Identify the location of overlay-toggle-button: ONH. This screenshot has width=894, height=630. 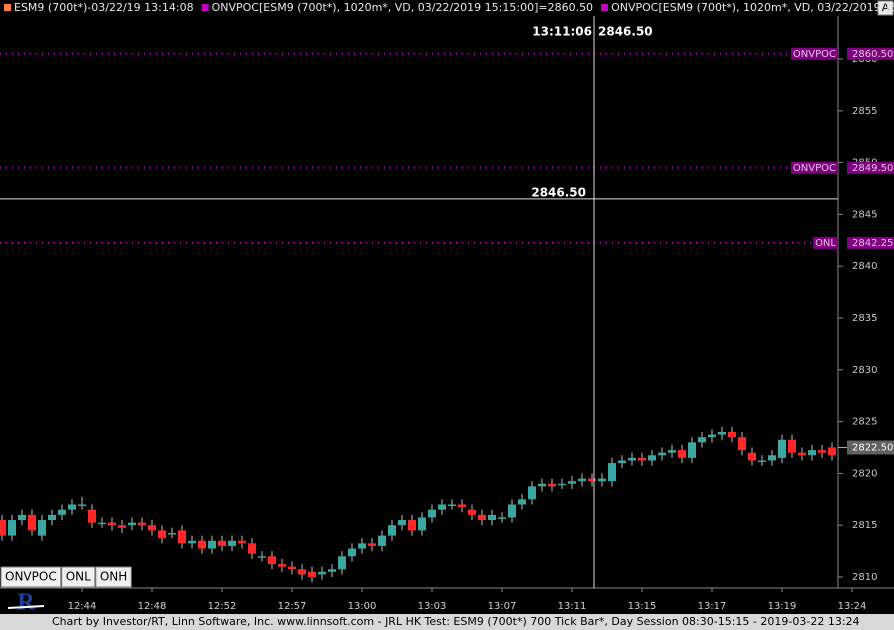
(113, 577).